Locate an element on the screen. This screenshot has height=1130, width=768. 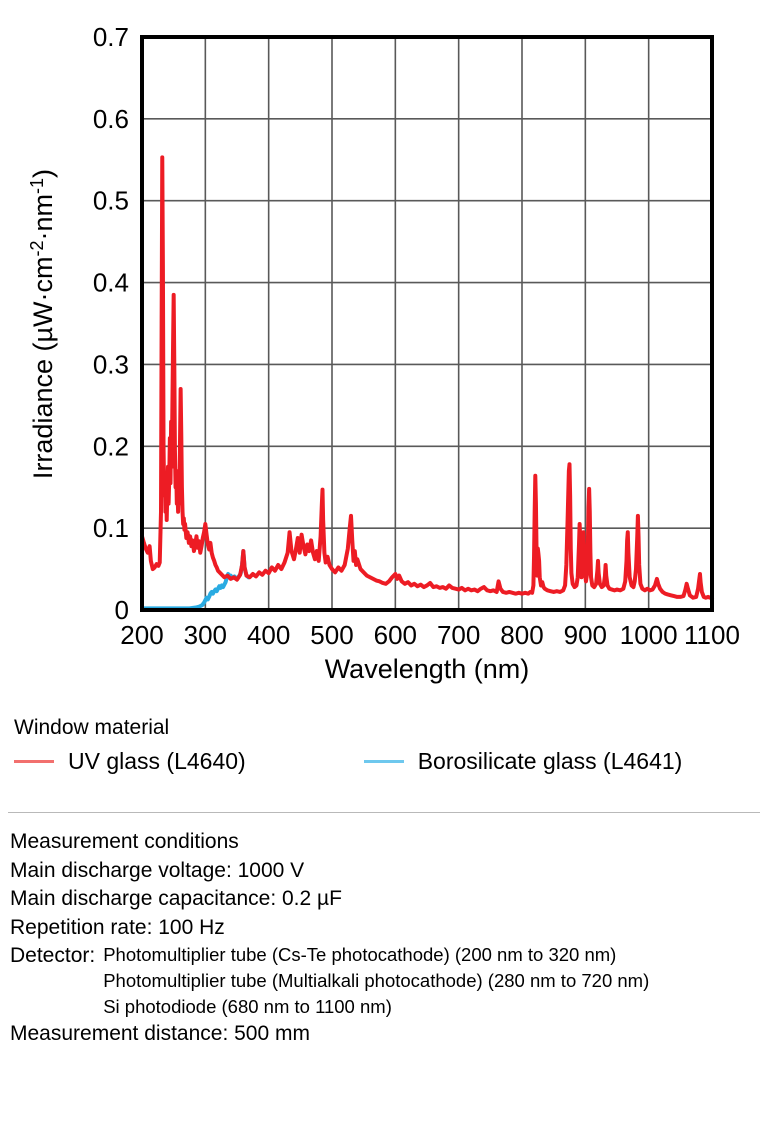
y-axis-title-sup2: -1 is located at coordinates (37, 186).